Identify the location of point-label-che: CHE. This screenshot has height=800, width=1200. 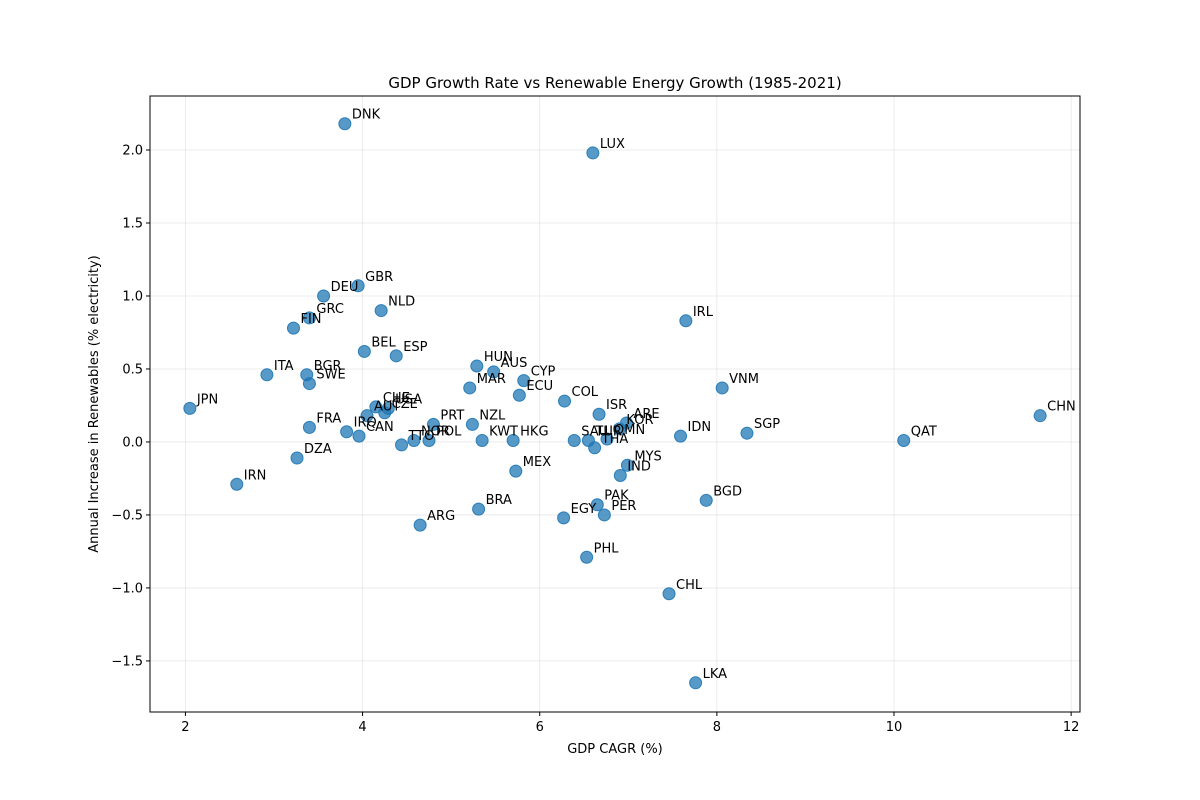
(396, 398).